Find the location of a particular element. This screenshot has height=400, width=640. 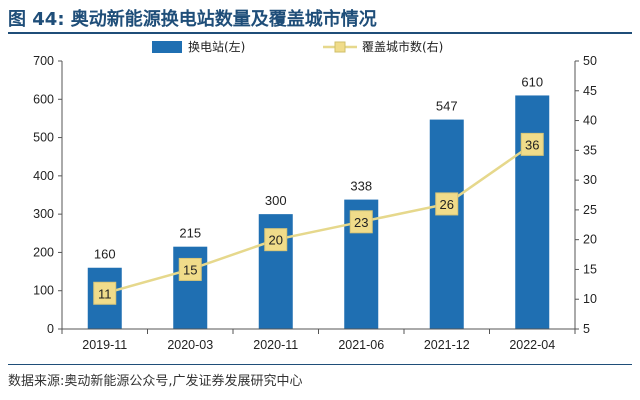

x-tick-label: 2020-03 is located at coordinates (190, 345).